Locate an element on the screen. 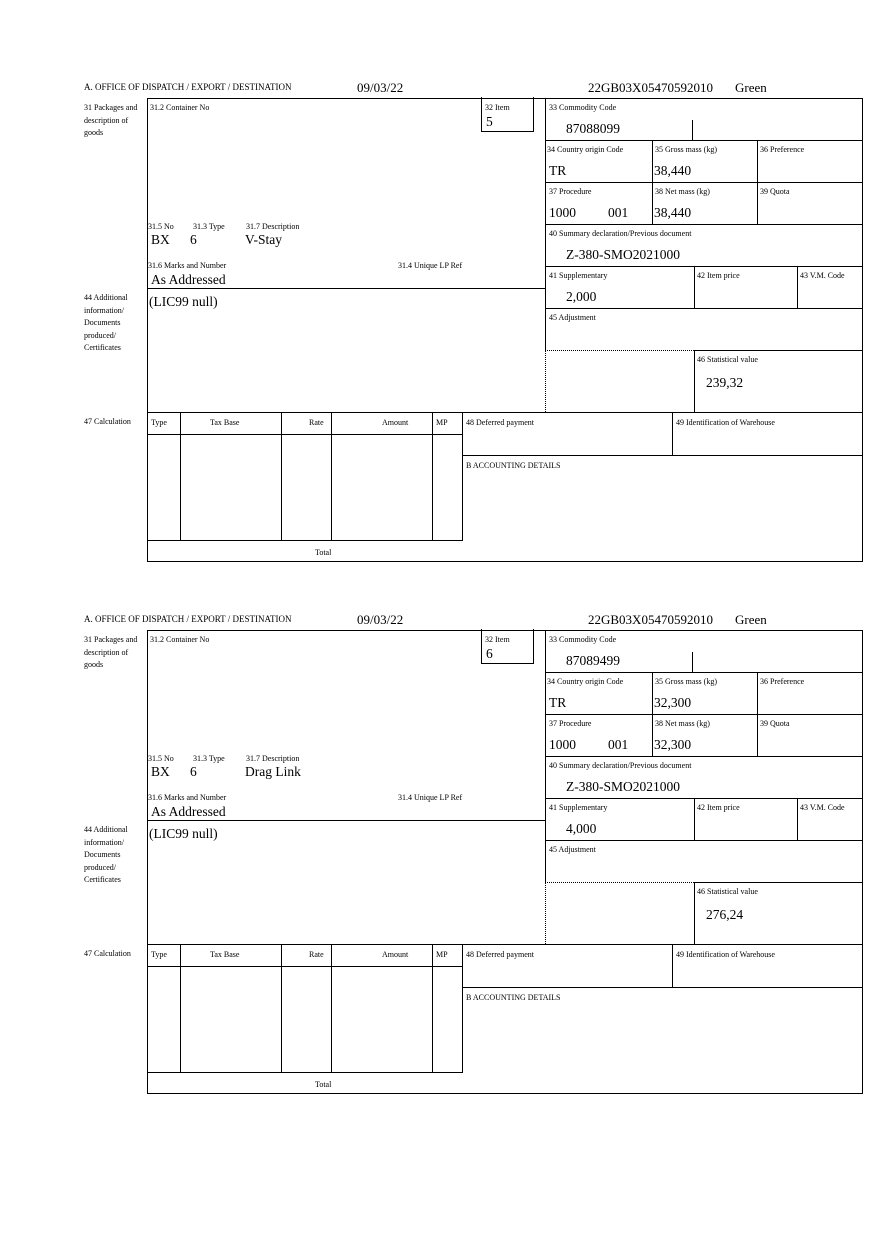 This screenshot has height=1250, width=882. gross-value: 38,440 is located at coordinates (673, 170).